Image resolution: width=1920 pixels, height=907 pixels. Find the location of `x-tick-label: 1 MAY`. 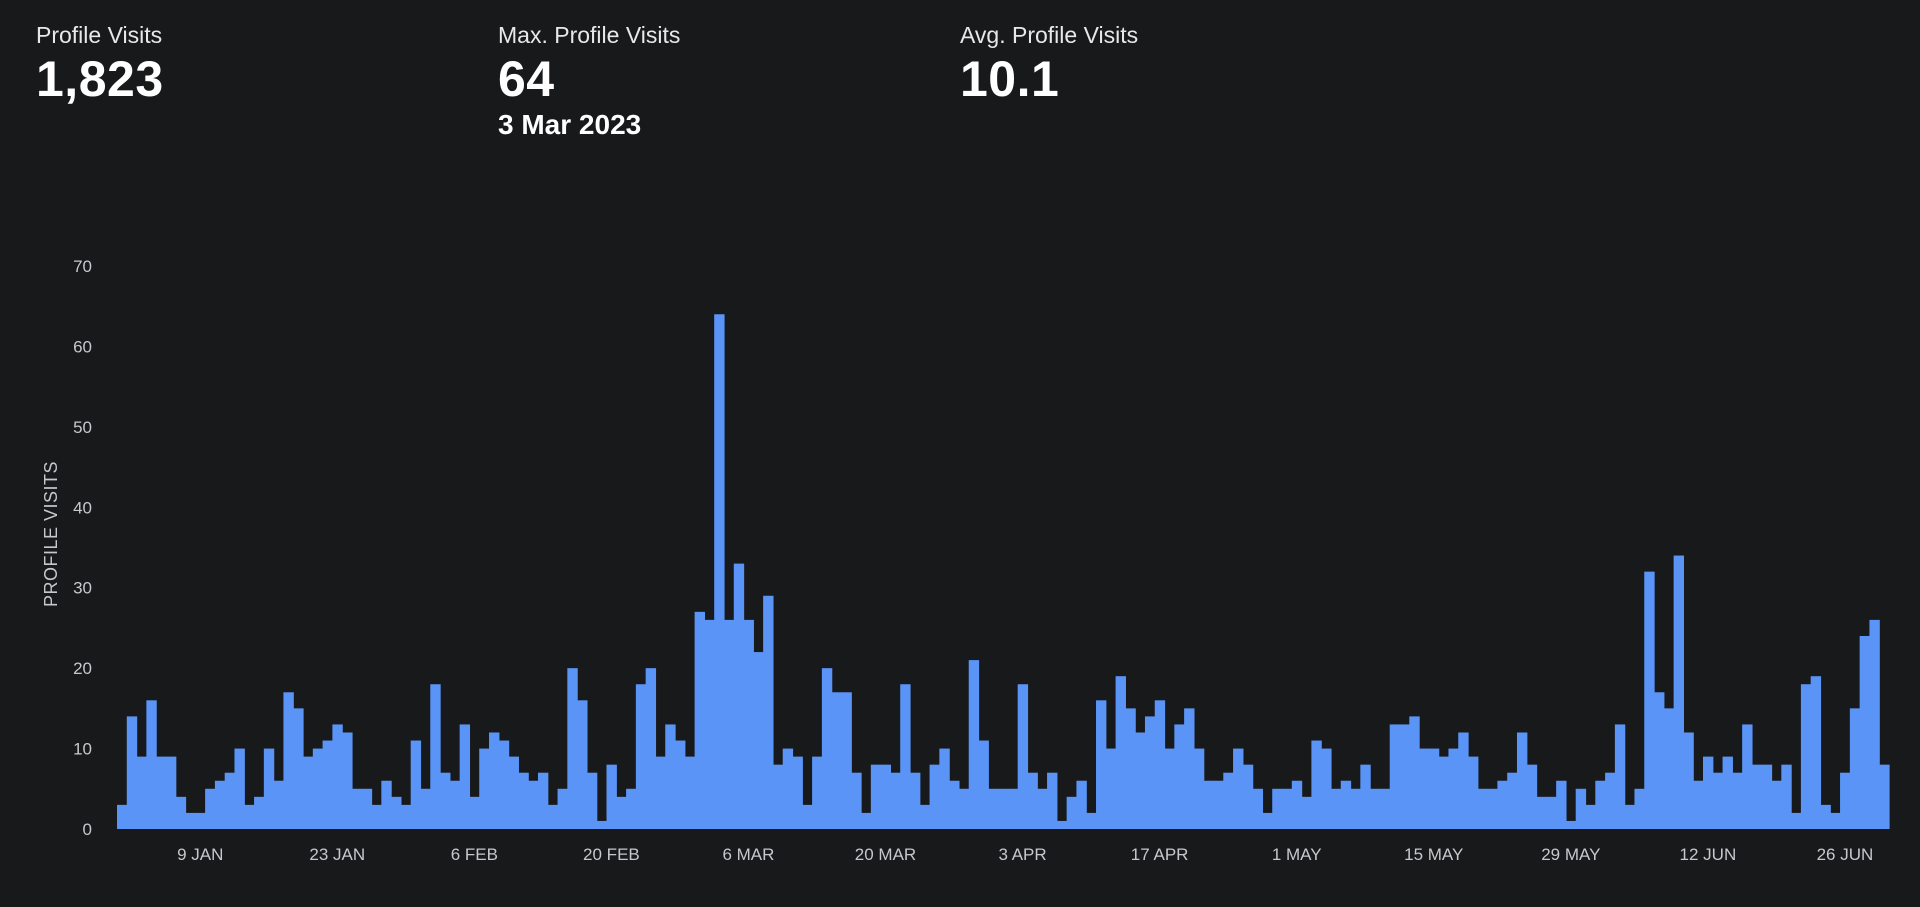

x-tick-label: 1 MAY is located at coordinates (1297, 854).